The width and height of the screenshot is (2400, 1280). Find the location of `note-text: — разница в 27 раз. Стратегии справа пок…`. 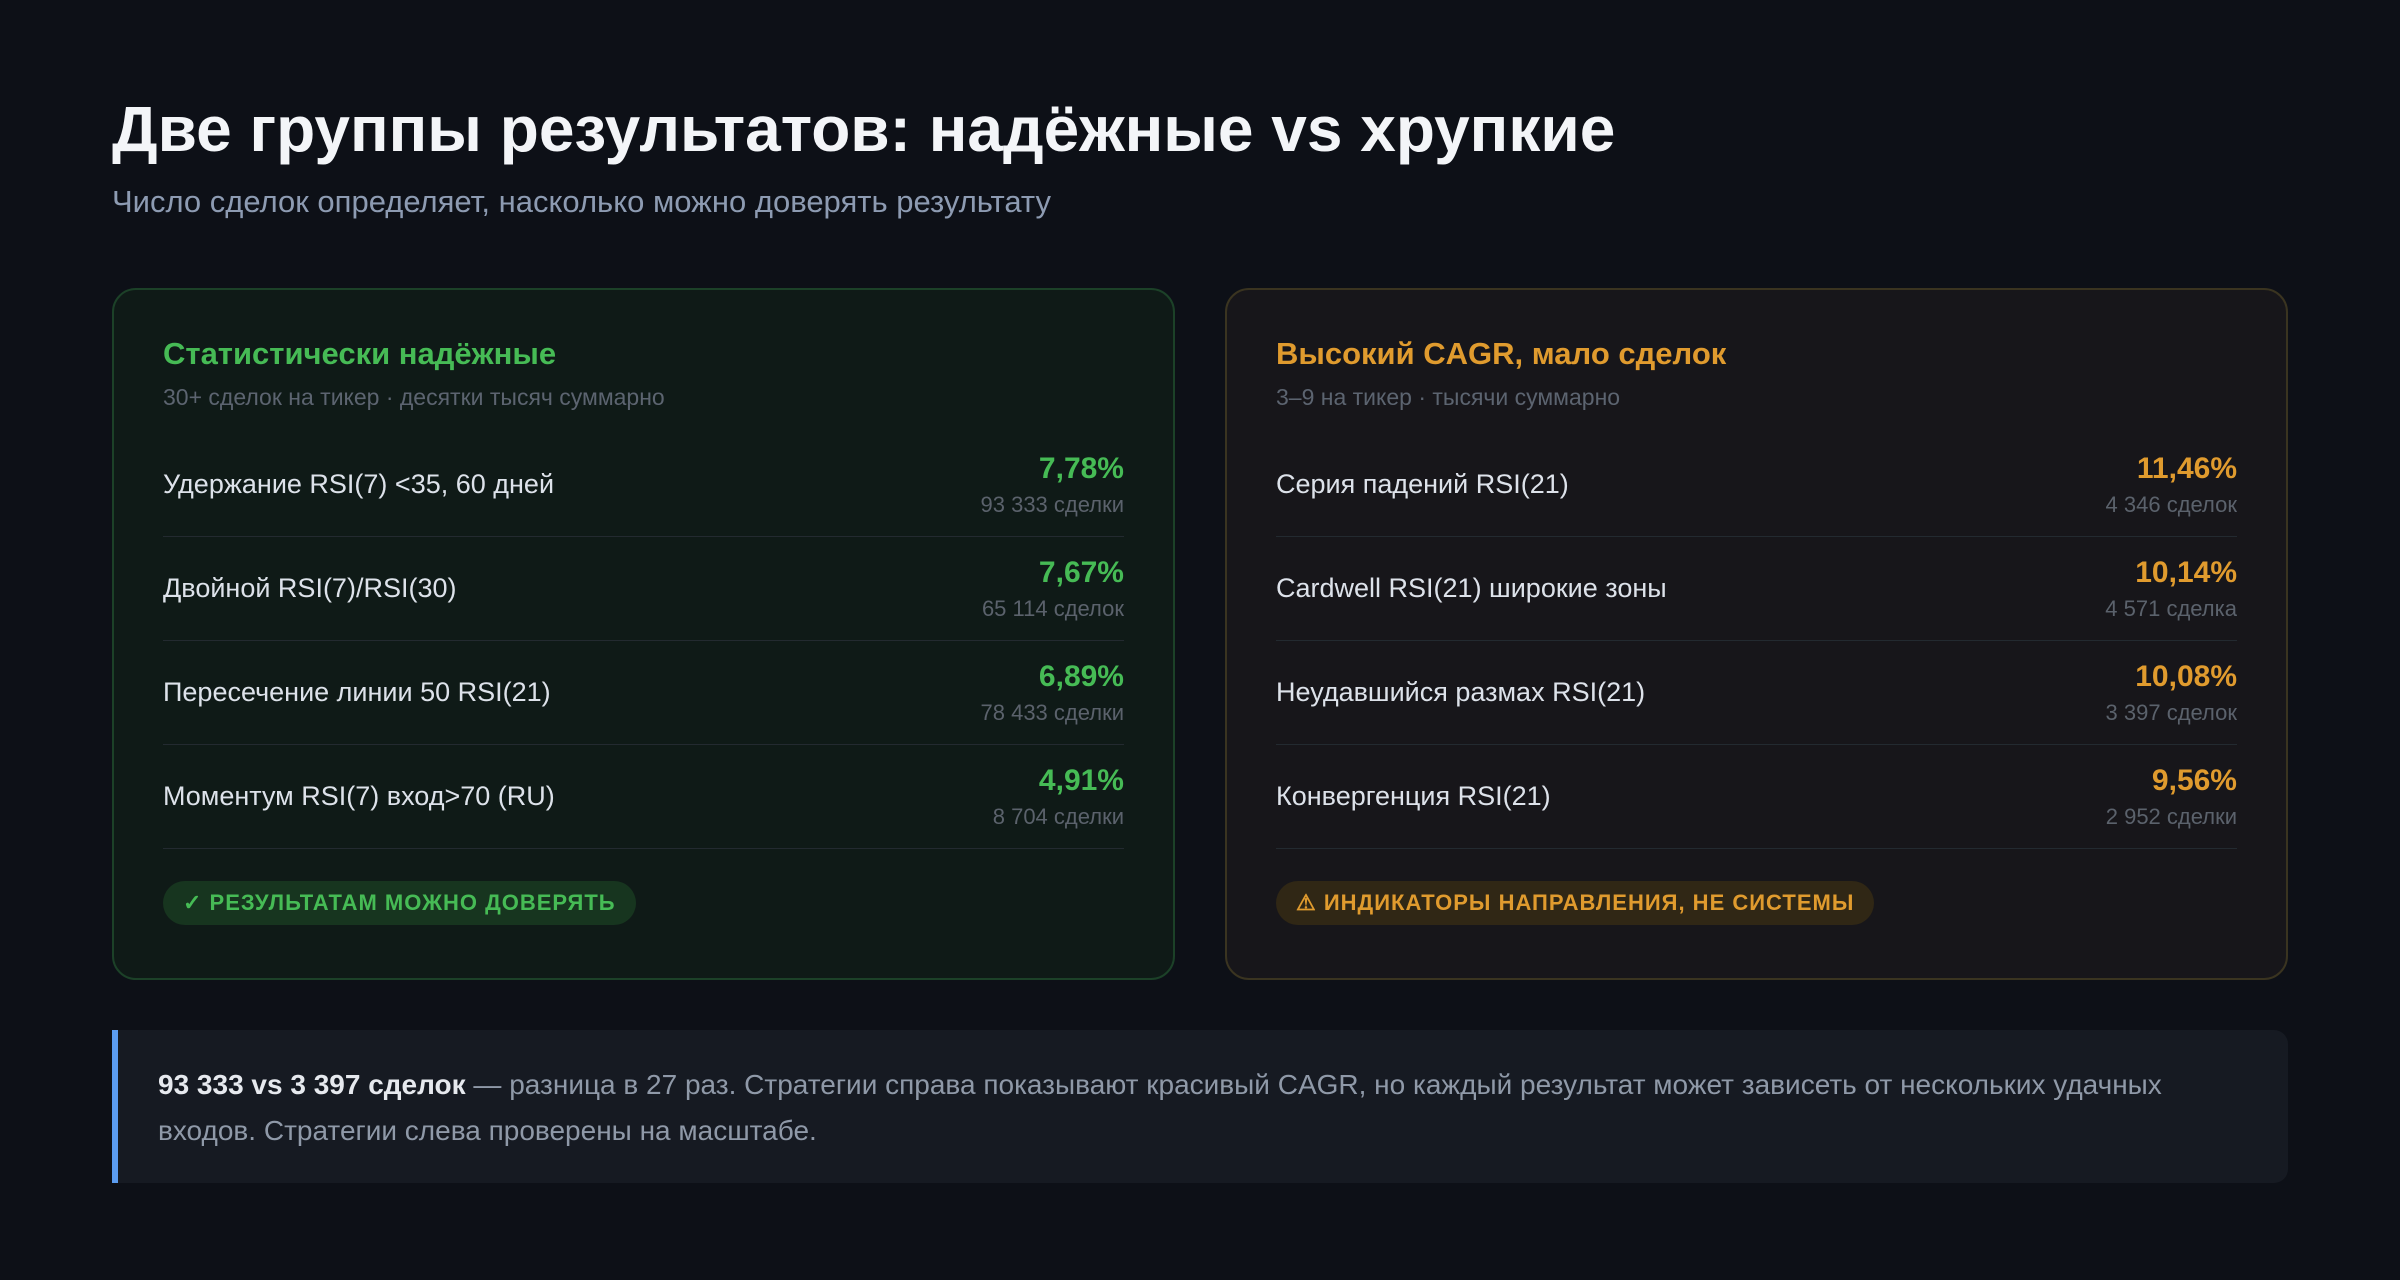

note-text: — разница в 27 раз. Стратегии справа пок… is located at coordinates (1160, 1107).